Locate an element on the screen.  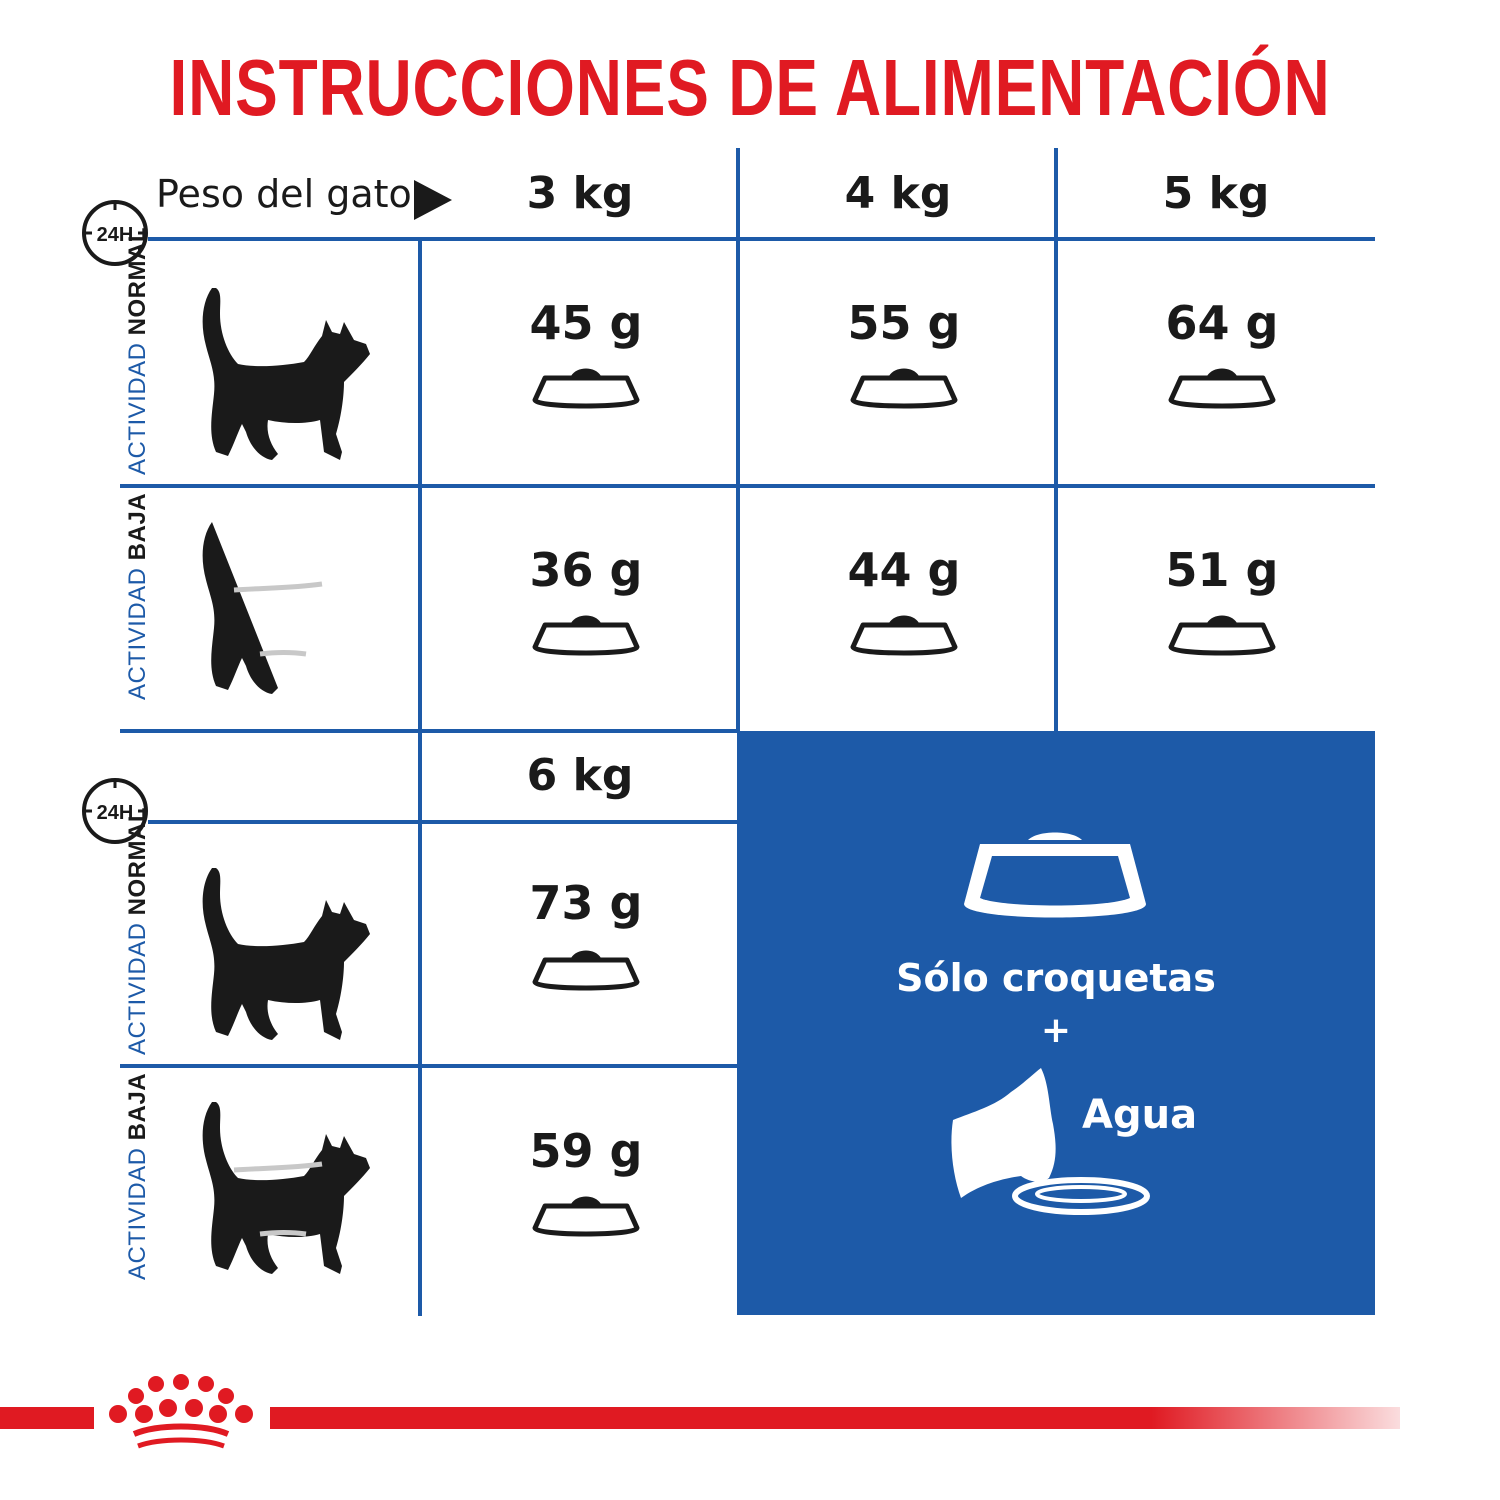
weight-5kg: 5 kg is located at coordinates (1216, 193).